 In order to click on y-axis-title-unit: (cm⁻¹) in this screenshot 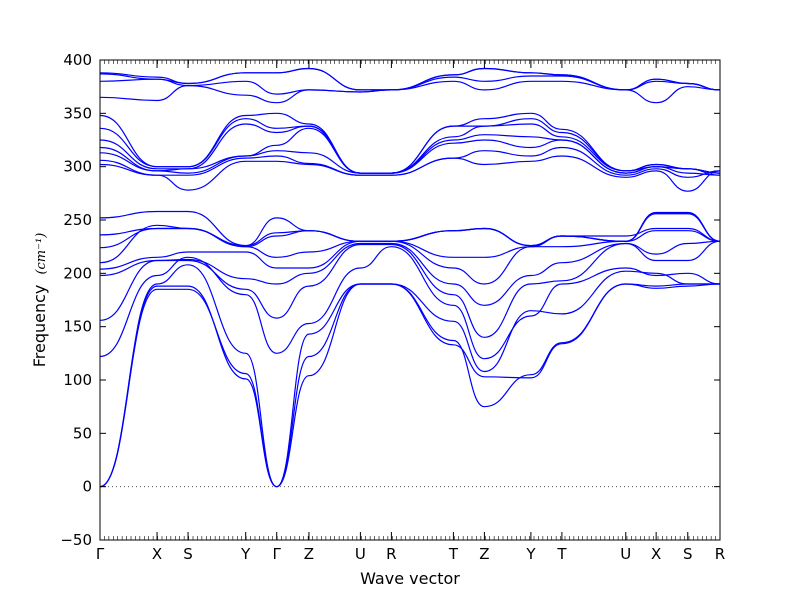, I will do `click(41, 254)`.